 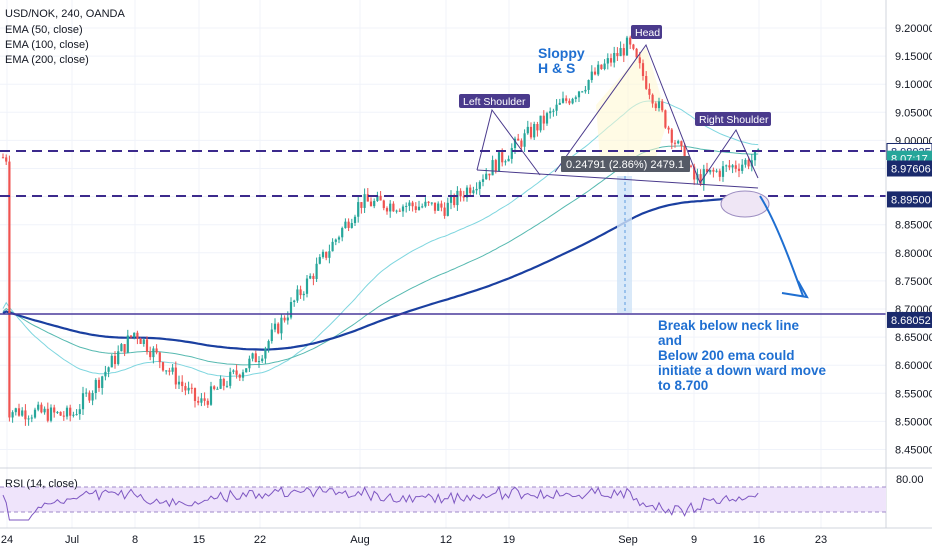 I want to click on rsi-label: RSI (14, close), so click(x=41, y=484).